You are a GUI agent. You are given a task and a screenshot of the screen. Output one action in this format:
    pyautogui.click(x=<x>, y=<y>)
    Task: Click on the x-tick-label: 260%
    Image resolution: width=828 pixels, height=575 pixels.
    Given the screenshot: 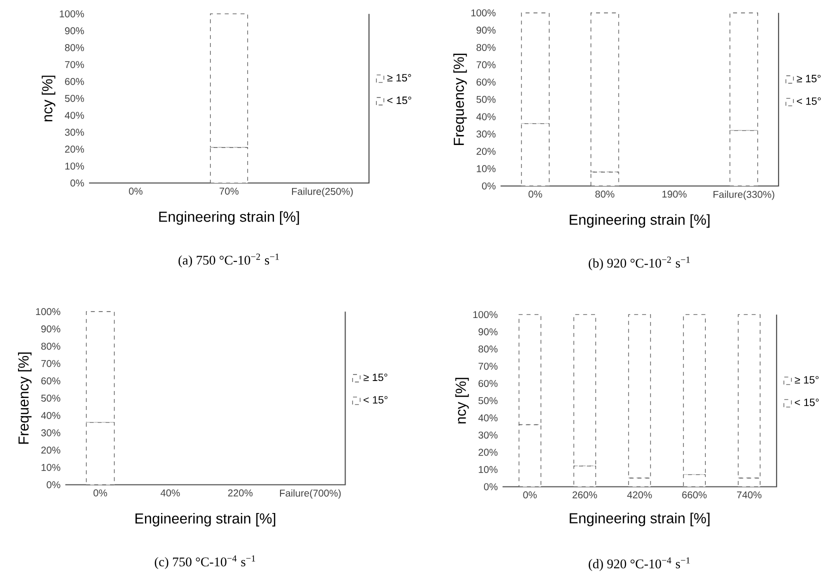 What is the action you would take?
    pyautogui.click(x=585, y=494)
    